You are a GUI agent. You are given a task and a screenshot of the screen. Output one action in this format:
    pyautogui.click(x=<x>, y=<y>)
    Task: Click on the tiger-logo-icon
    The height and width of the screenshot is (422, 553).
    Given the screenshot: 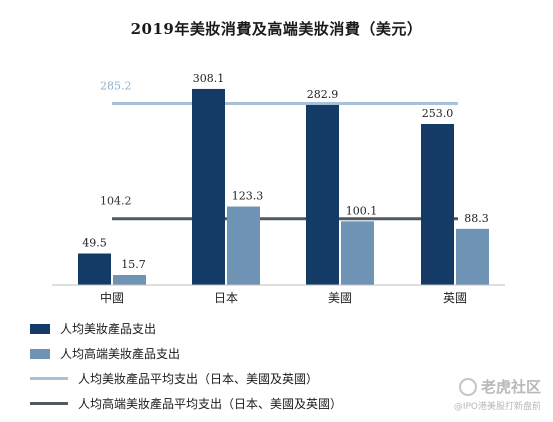 What is the action you would take?
    pyautogui.click(x=467, y=387)
    